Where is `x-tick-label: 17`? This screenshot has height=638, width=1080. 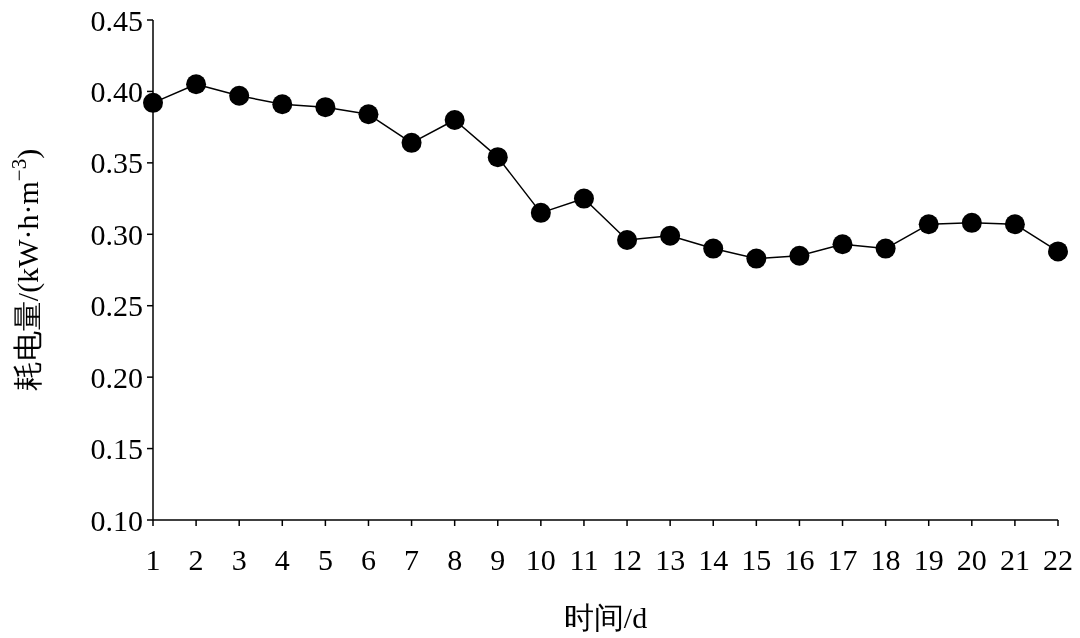 x-tick-label: 17 is located at coordinates (842, 559).